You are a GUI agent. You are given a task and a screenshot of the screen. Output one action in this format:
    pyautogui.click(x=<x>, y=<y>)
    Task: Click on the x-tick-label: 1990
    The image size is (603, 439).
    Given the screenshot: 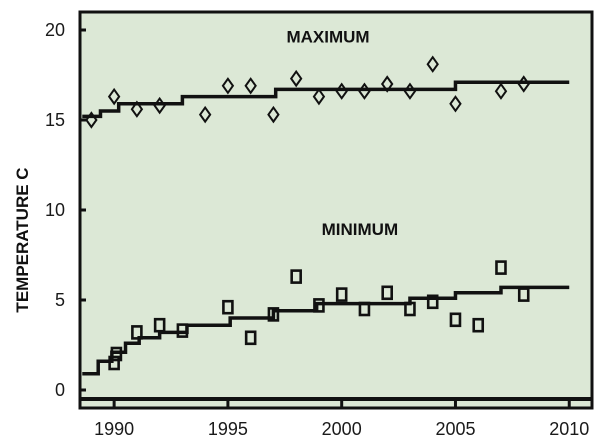 What is the action you would take?
    pyautogui.click(x=114, y=429)
    